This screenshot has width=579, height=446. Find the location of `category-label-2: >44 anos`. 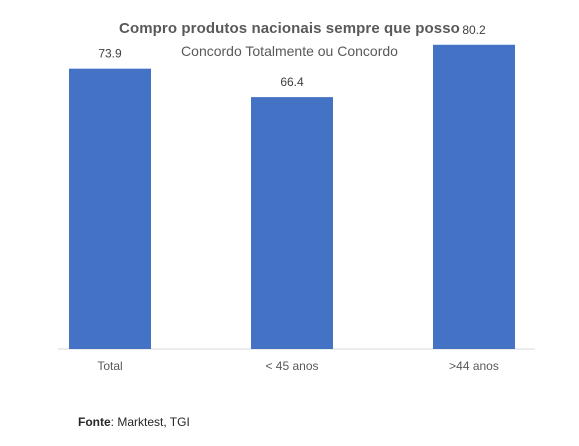

category-label-2: >44 anos is located at coordinates (474, 366).